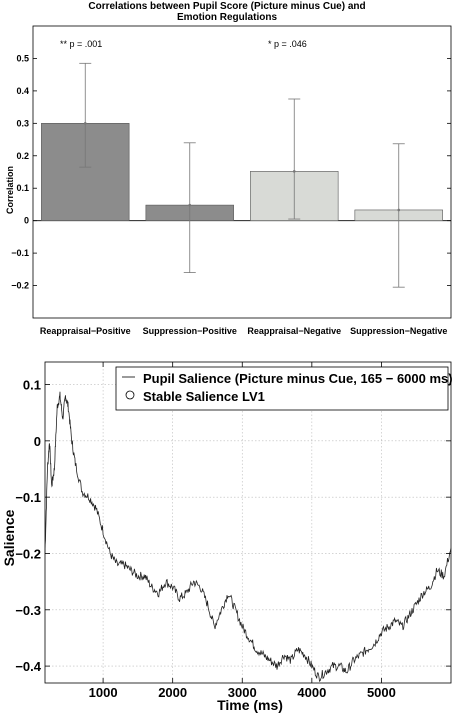 The height and width of the screenshot is (713, 454). I want to click on x-tick-label: Reappraisal−Negative, so click(294, 331).